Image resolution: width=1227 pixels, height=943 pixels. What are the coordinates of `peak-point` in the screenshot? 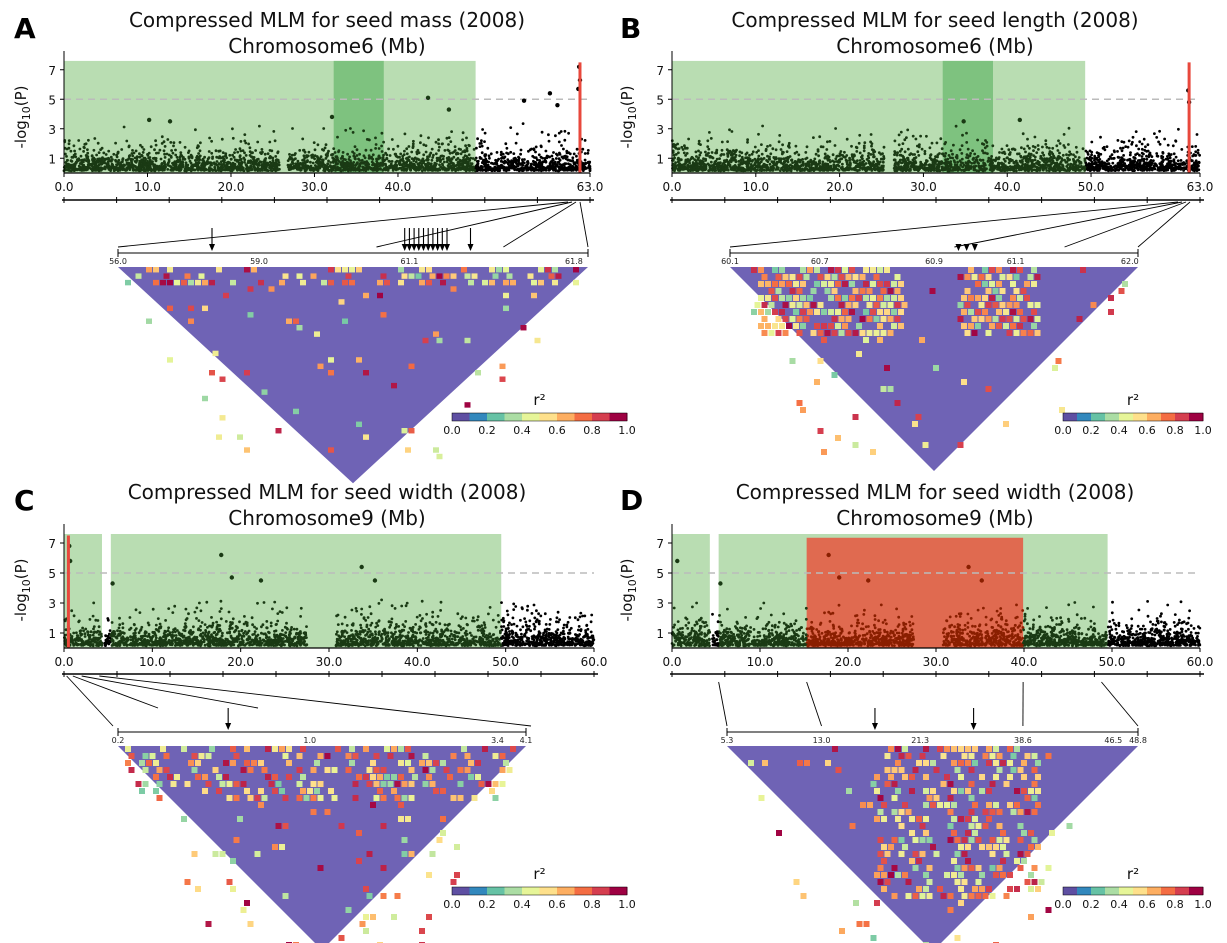 It's located at (557, 105).